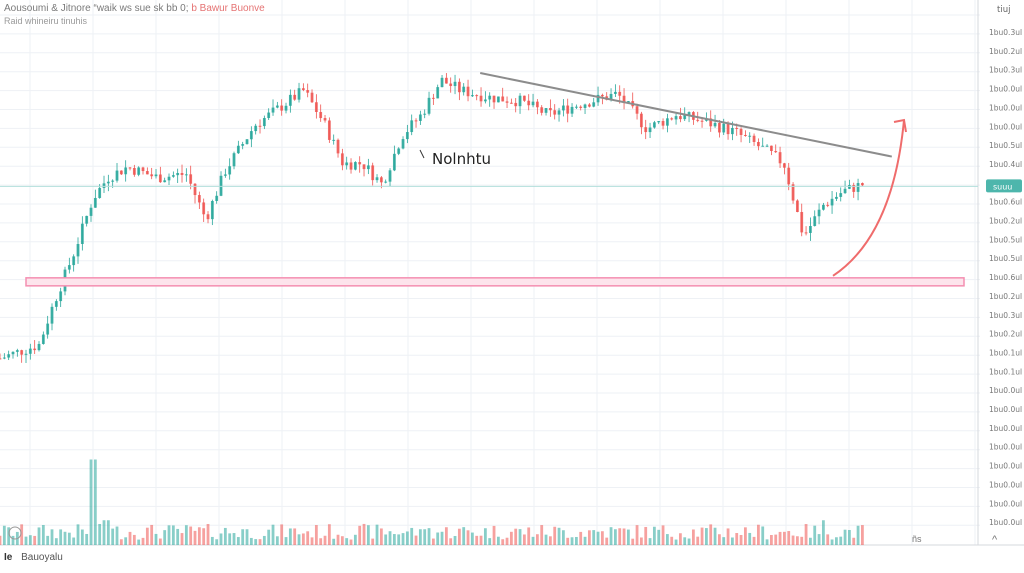 The width and height of the screenshot is (1024, 573). I want to click on projection-arrowhead, so click(900, 125).